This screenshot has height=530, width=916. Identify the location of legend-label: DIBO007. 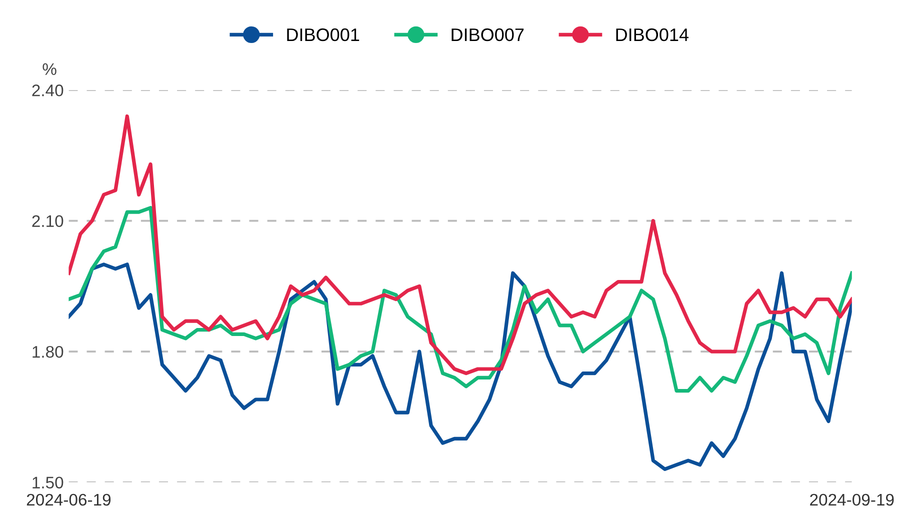
(488, 35).